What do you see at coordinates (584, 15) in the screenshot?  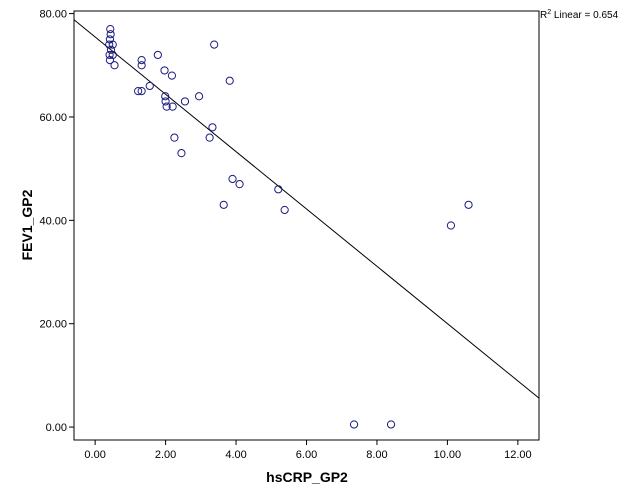 I see `r-squared-value: Linear = 0.654` at bounding box center [584, 15].